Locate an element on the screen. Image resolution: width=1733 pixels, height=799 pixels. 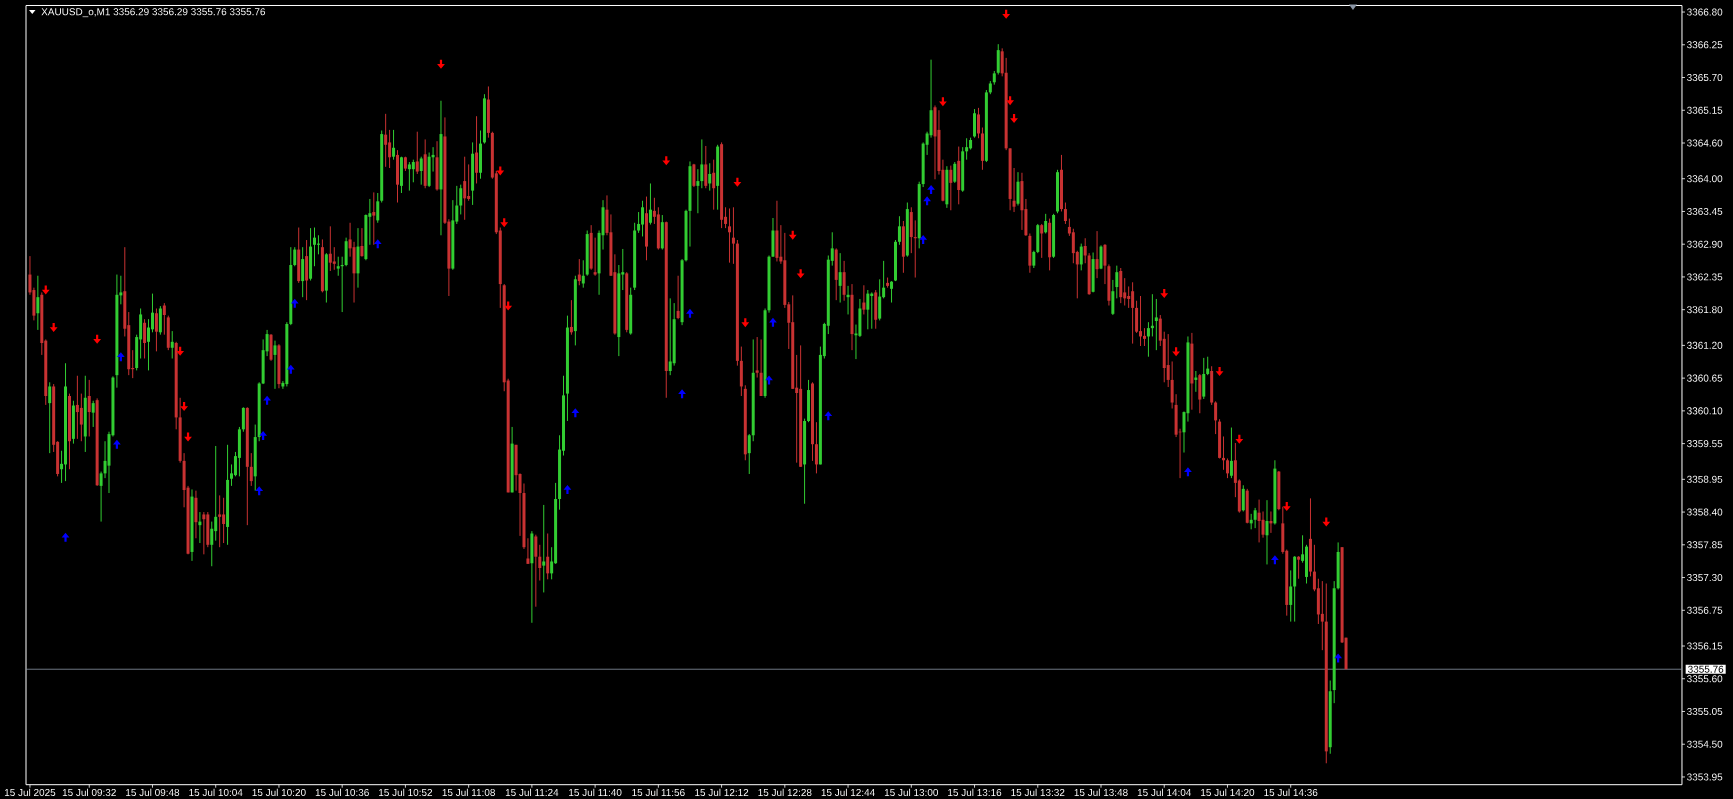
x-tick-label: 15 Jul 2025 is located at coordinates (30, 792).